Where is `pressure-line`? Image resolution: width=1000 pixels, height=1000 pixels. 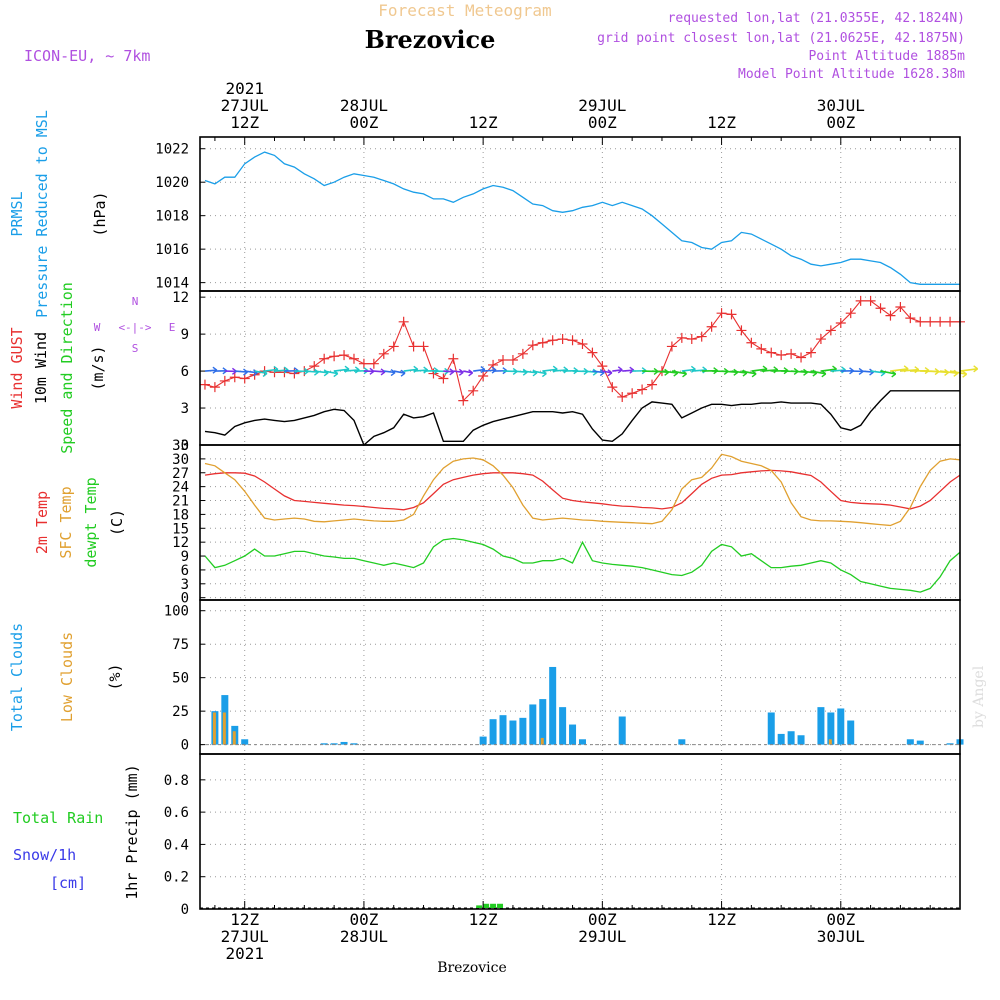 pressure-line is located at coordinates (582, 218).